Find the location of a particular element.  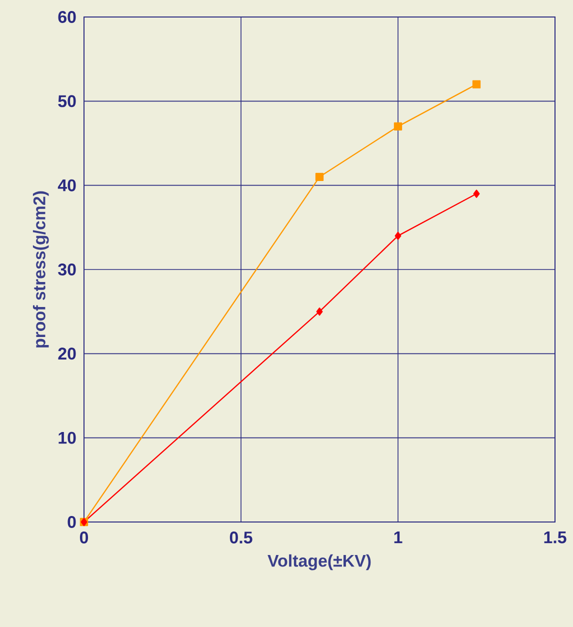

y-tick-label: 60 is located at coordinates (67, 17).